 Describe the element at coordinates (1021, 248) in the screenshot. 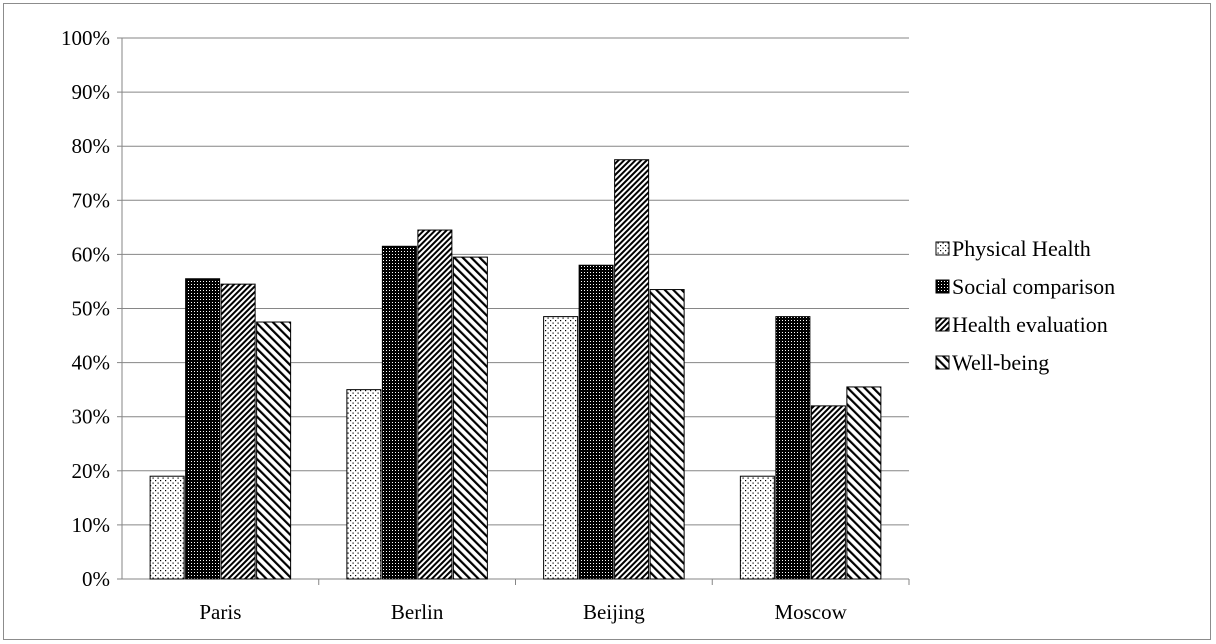

I see `legend-label: Physical Health` at that location.